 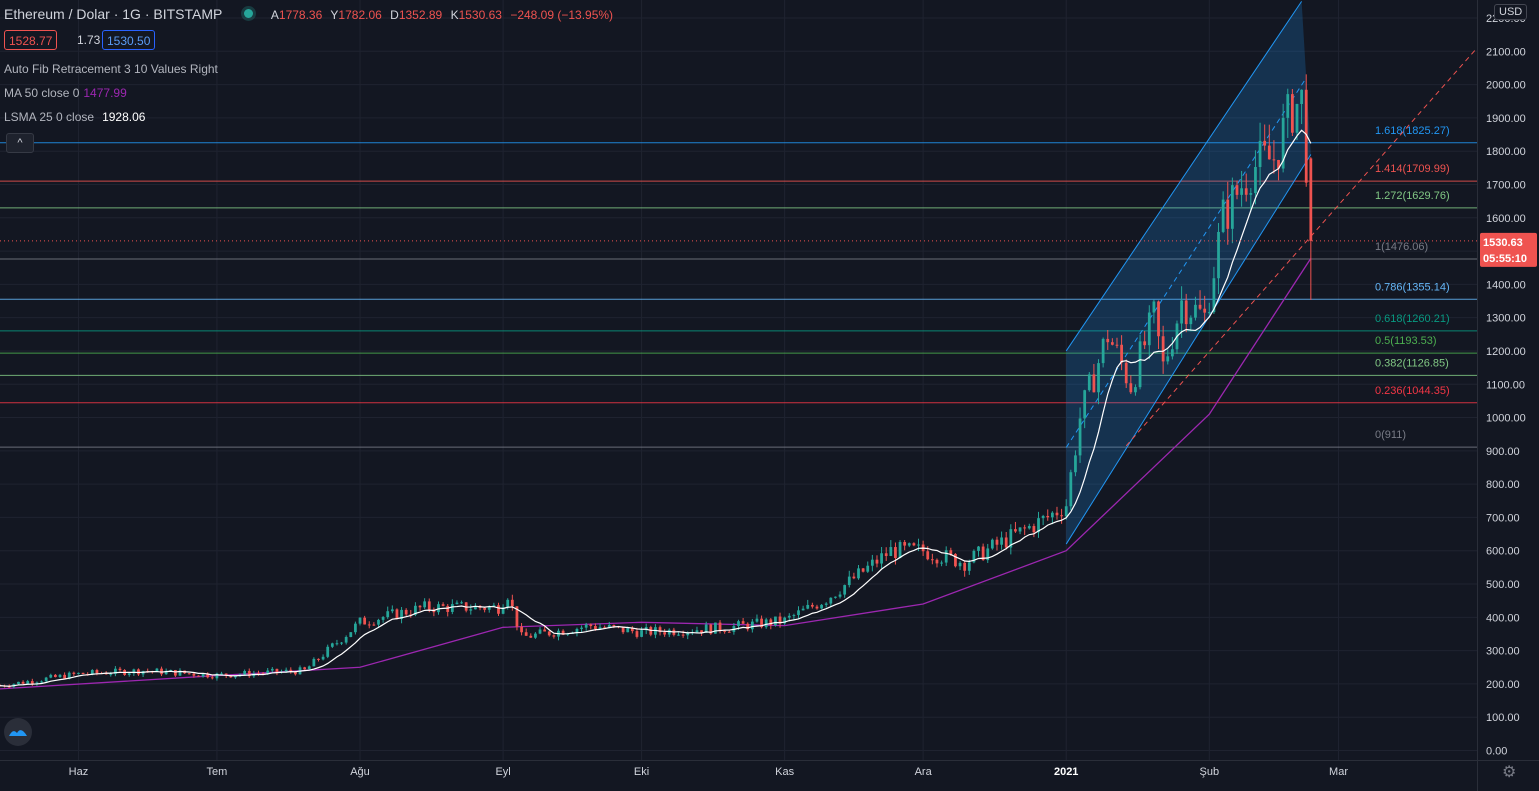 I want to click on tradingview-logo-icon, so click(x=18, y=732).